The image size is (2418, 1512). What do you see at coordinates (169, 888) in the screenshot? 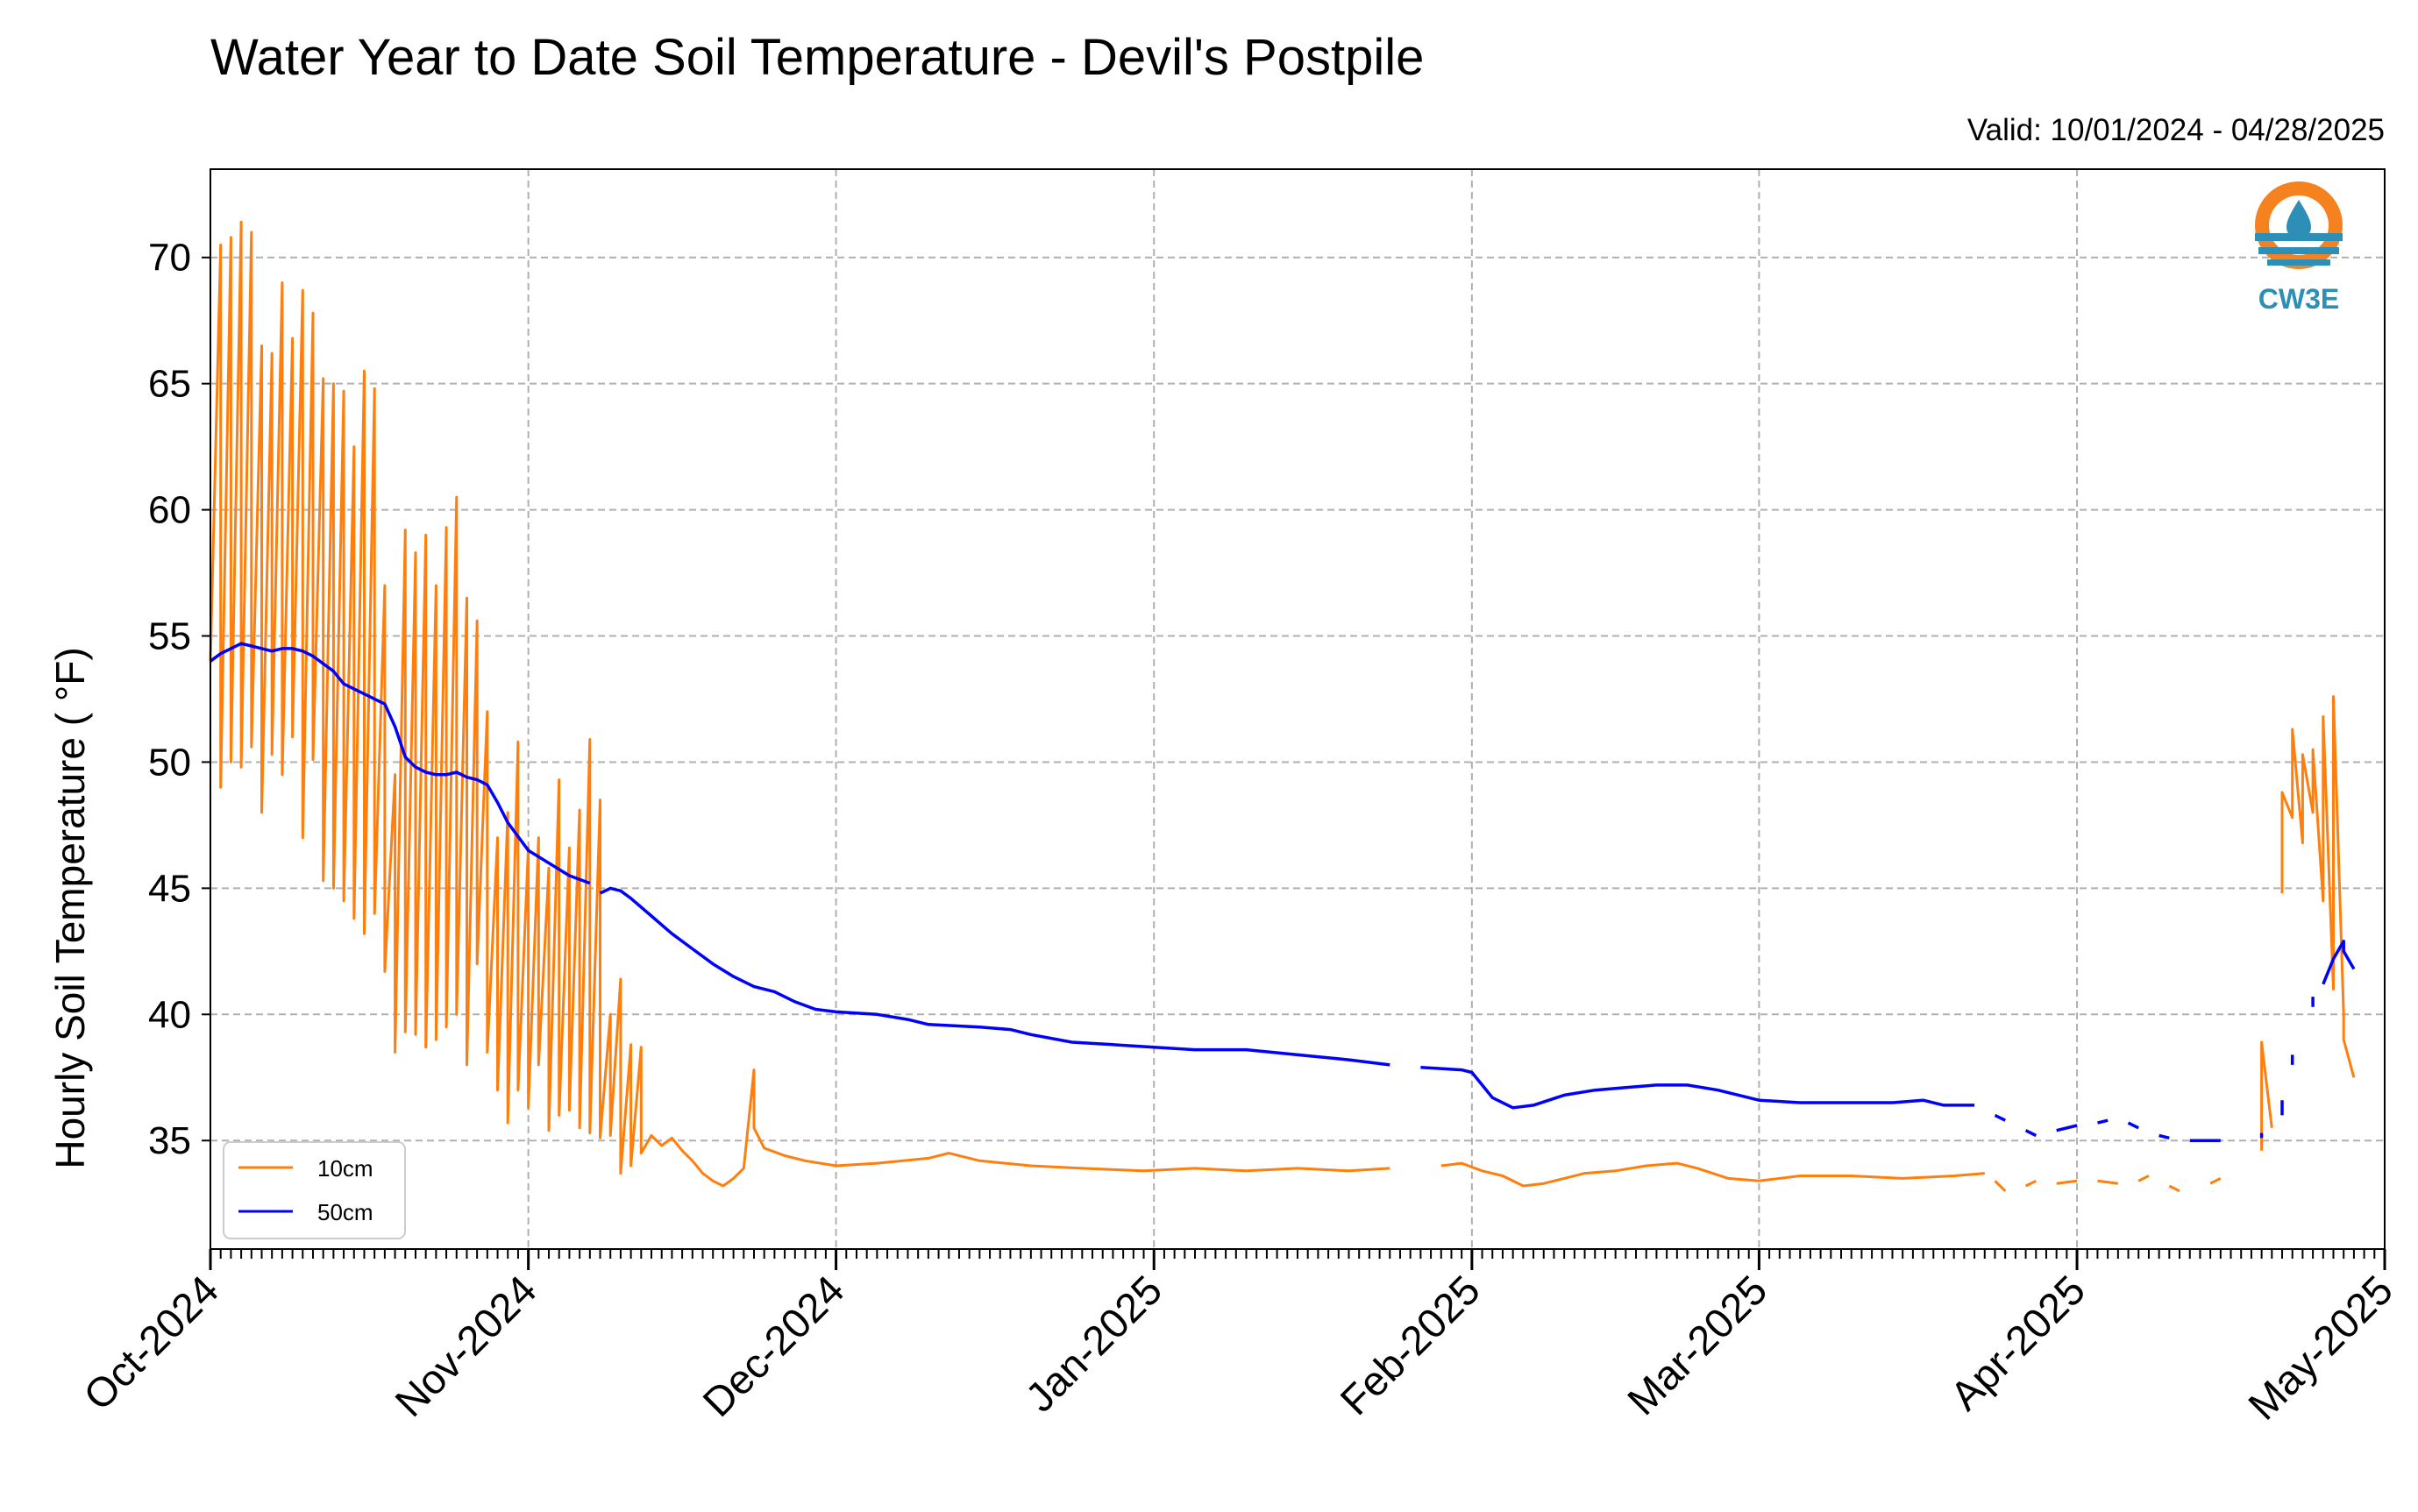
I see `ytick-label-45: 45` at bounding box center [169, 888].